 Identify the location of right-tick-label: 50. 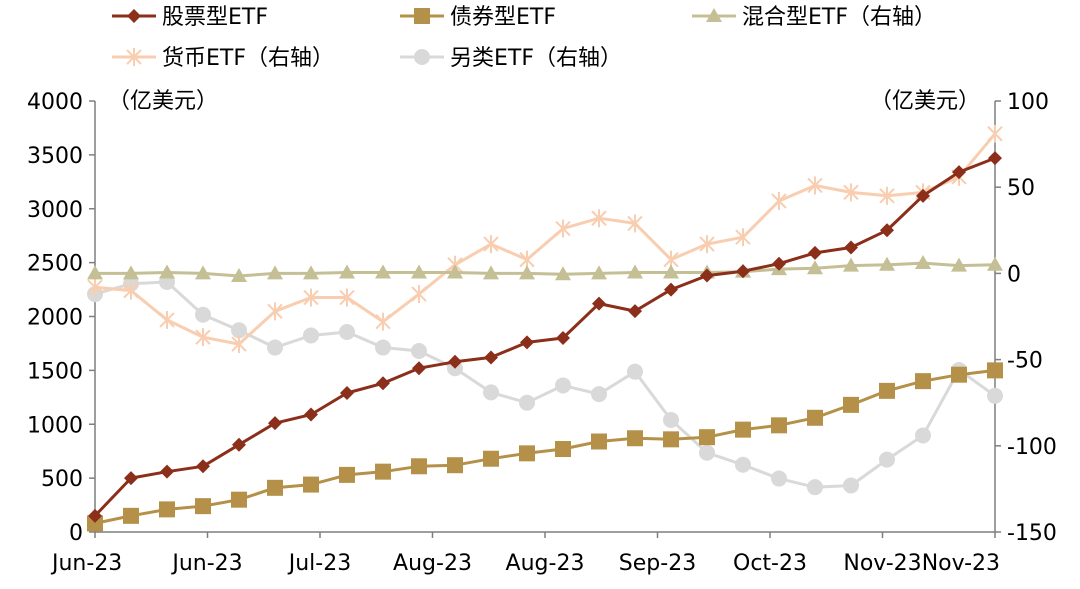
(1021, 188).